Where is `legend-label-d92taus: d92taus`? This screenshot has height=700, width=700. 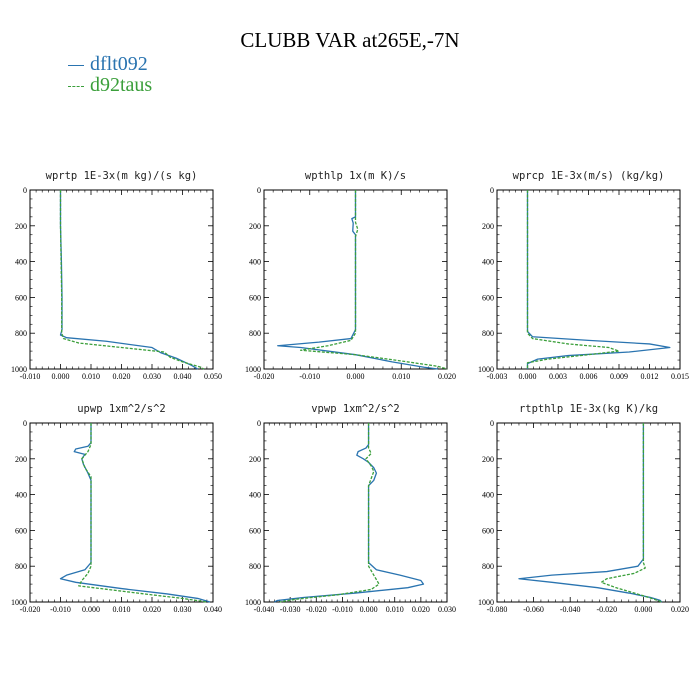
legend-label-d92taus: d92taus is located at coordinates (121, 85).